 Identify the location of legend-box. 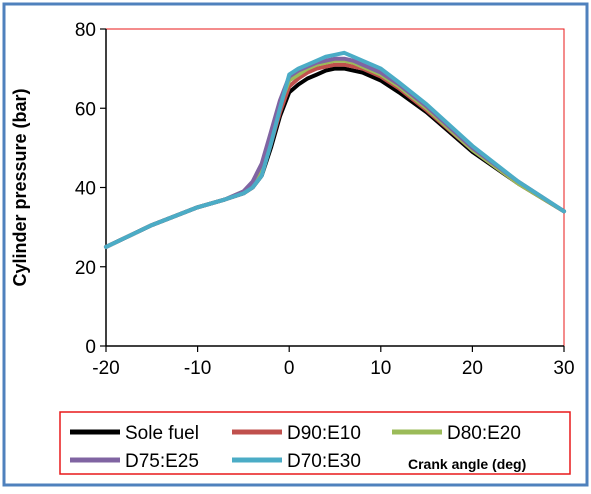
(315, 443).